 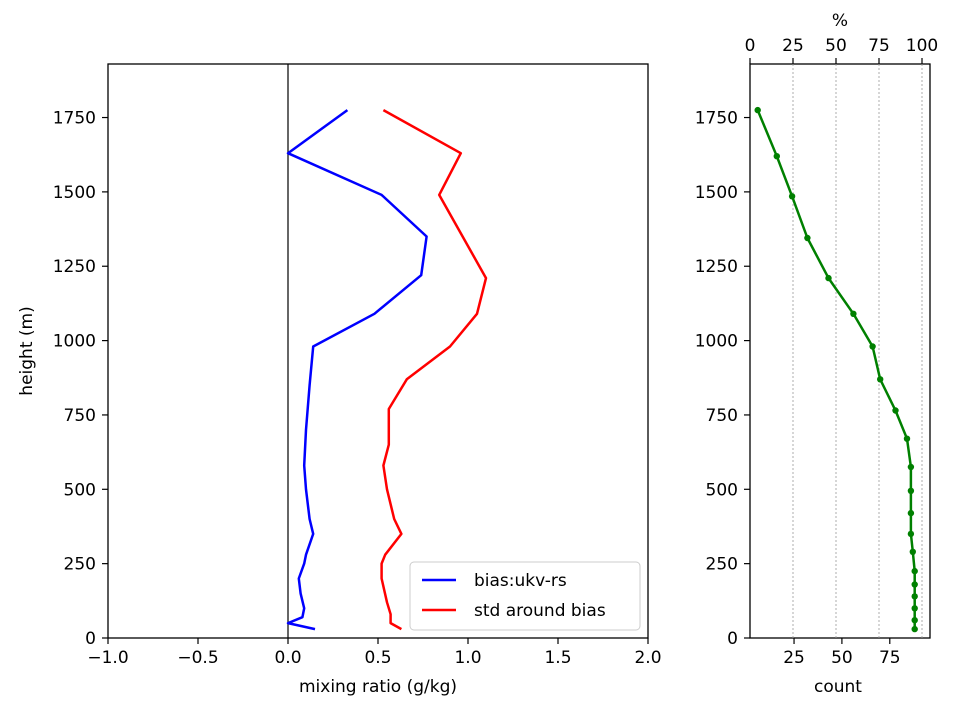 I want to click on percent-axis-label: %, so click(x=840, y=21).